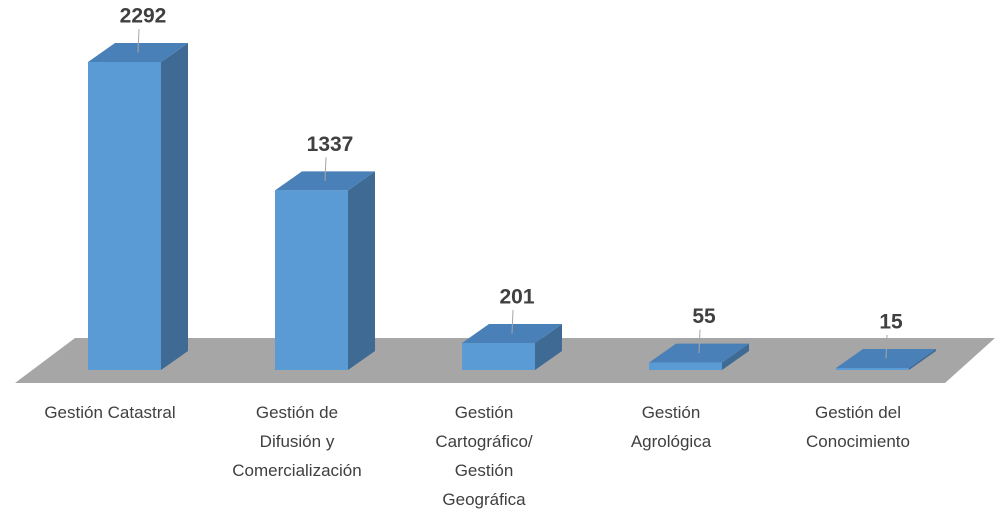 This screenshot has width=995, height=516. I want to click on data-label: 201, so click(516, 297).